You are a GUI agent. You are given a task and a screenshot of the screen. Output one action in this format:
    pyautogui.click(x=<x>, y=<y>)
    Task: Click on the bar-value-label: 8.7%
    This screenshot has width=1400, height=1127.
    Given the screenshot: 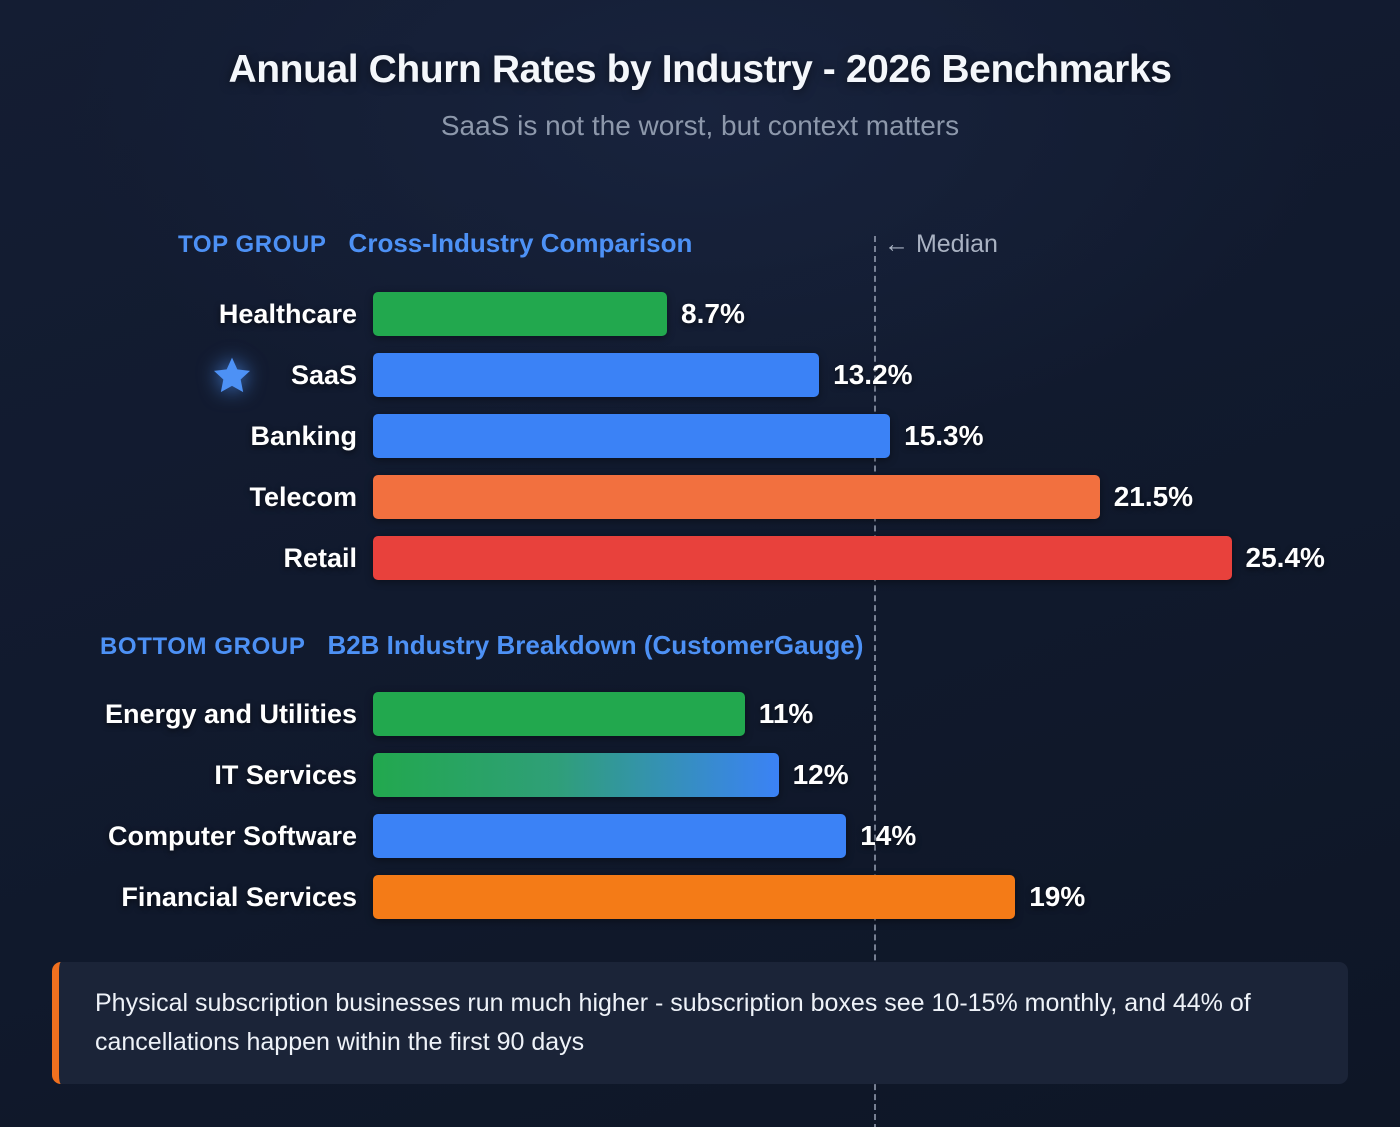 What is the action you would take?
    pyautogui.click(x=713, y=313)
    